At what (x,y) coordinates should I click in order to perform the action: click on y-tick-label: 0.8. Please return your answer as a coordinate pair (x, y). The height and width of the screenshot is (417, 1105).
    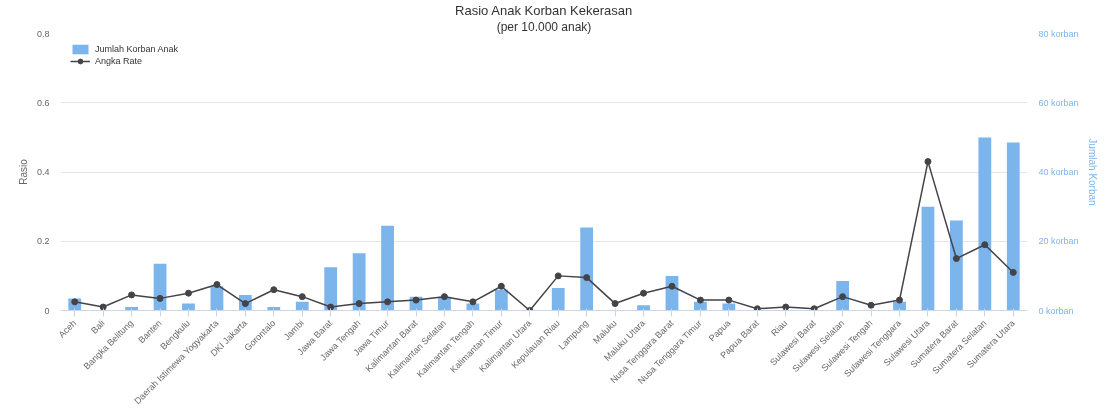
    Looking at the image, I should click on (43, 33).